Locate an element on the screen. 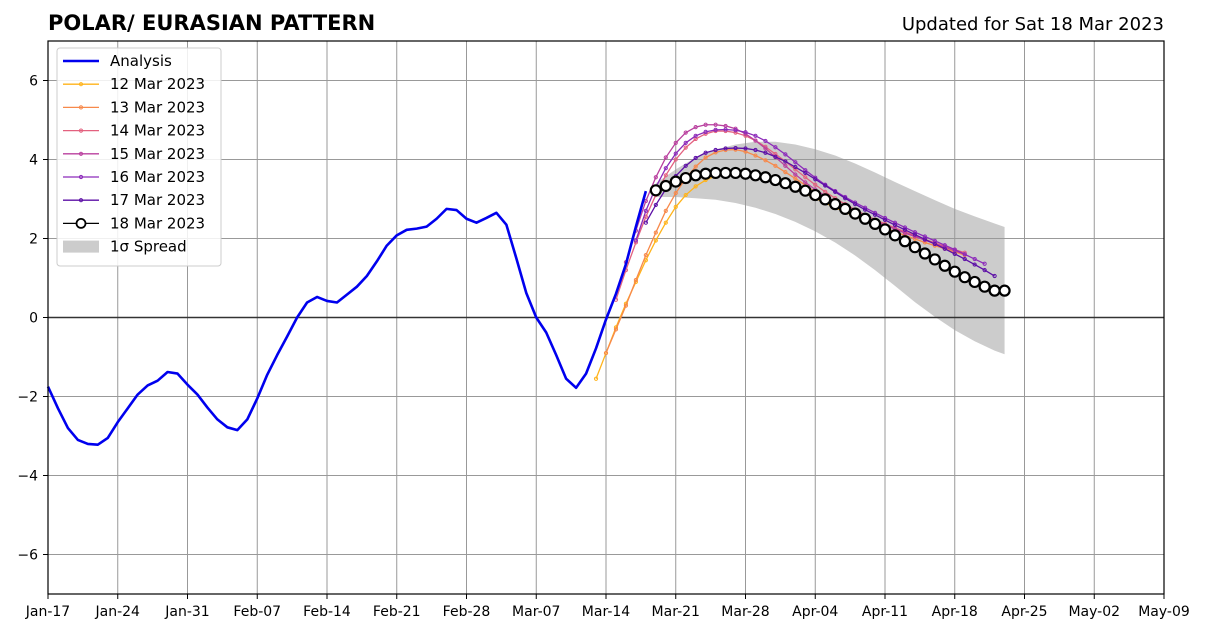 Image resolution: width=1207 pixels, height=637 pixels. x-tick-label: Jan-31 is located at coordinates (186, 612).